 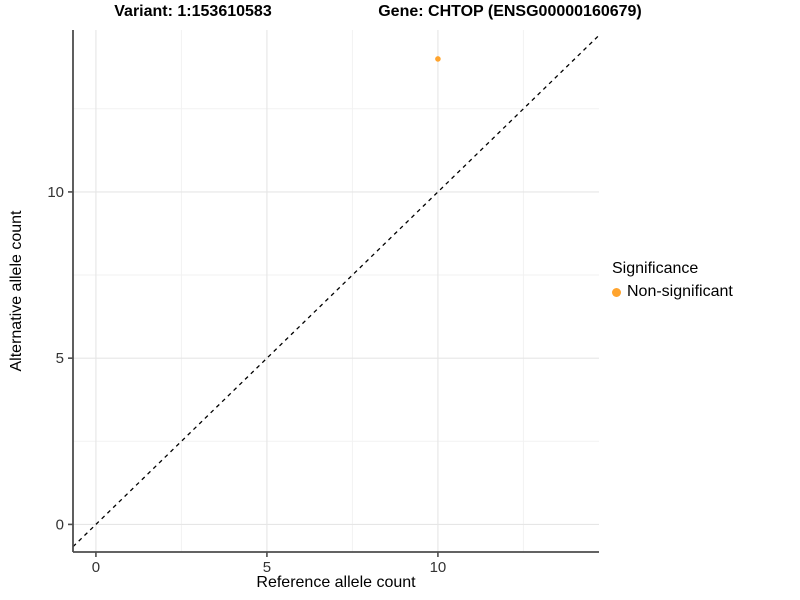 I want to click on plot-title-gene: Gene: CHTOP (ENSG00000160679), so click(x=510, y=11).